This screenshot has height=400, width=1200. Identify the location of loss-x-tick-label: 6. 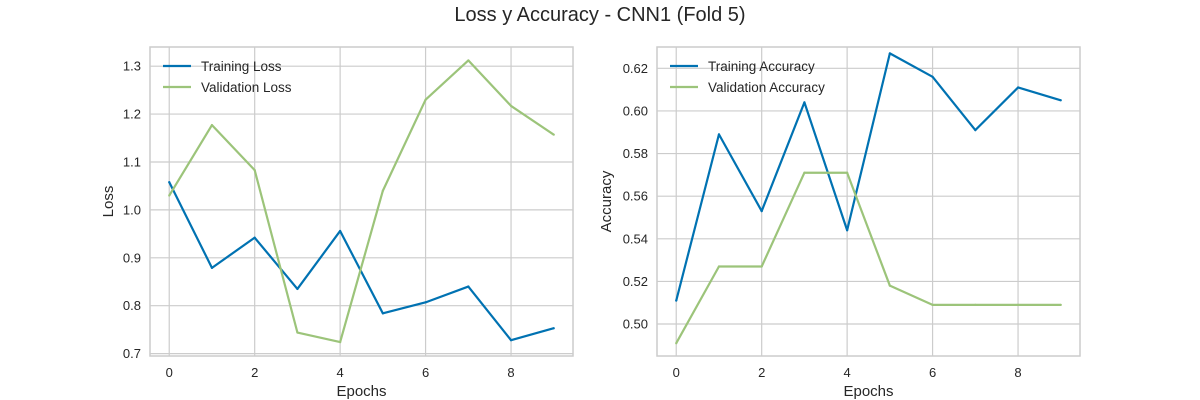
(425, 372).